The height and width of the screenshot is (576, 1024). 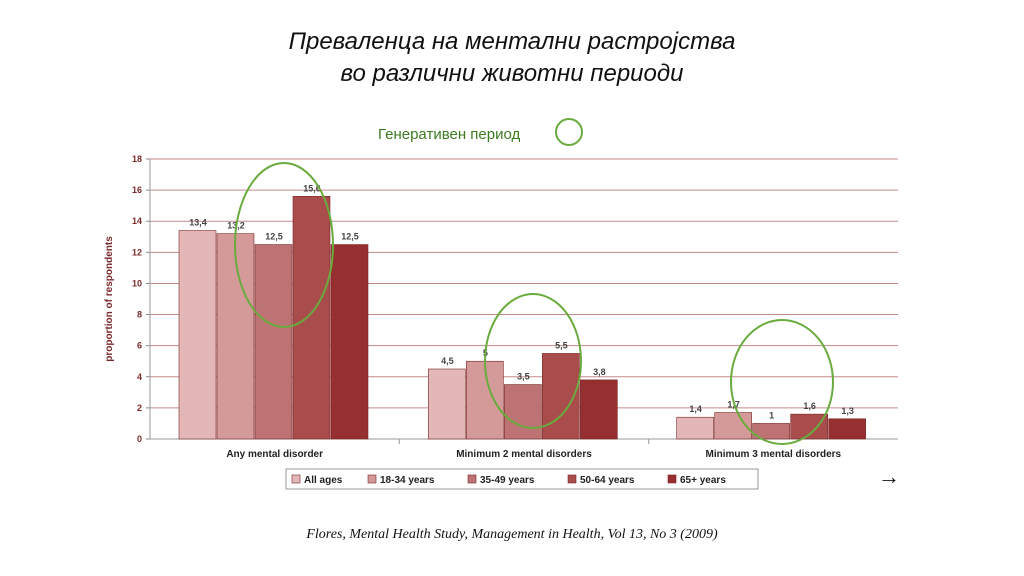 What do you see at coordinates (323, 480) in the screenshot?
I see `legend-label: All ages` at bounding box center [323, 480].